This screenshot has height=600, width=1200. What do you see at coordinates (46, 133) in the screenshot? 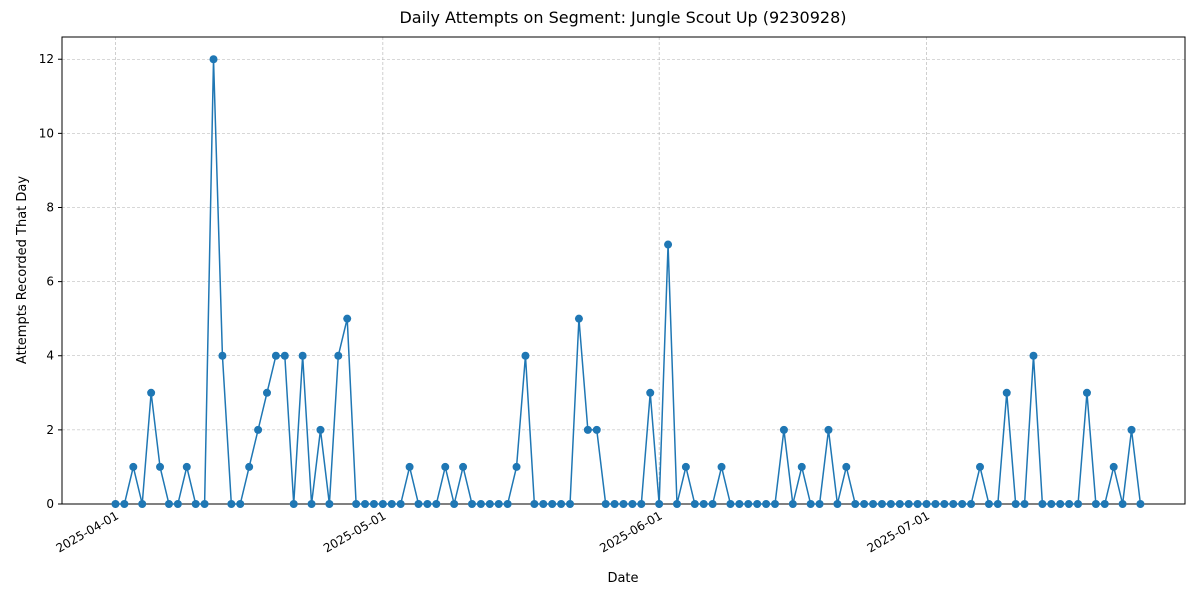
I see `y-tick-label: 10` at bounding box center [46, 133].